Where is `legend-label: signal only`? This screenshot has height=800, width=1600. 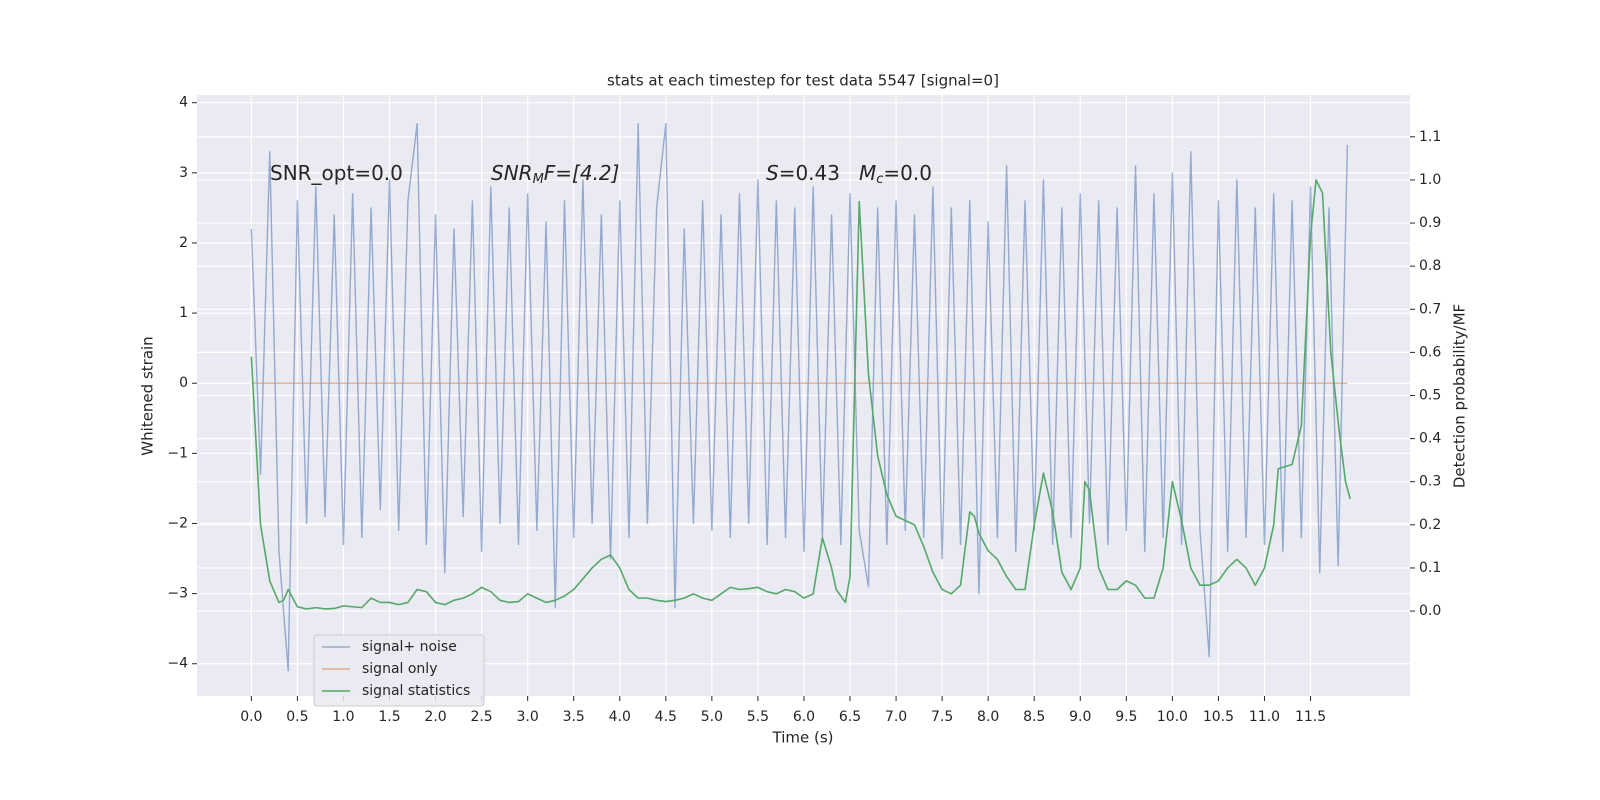
legend-label: signal only is located at coordinates (399, 669).